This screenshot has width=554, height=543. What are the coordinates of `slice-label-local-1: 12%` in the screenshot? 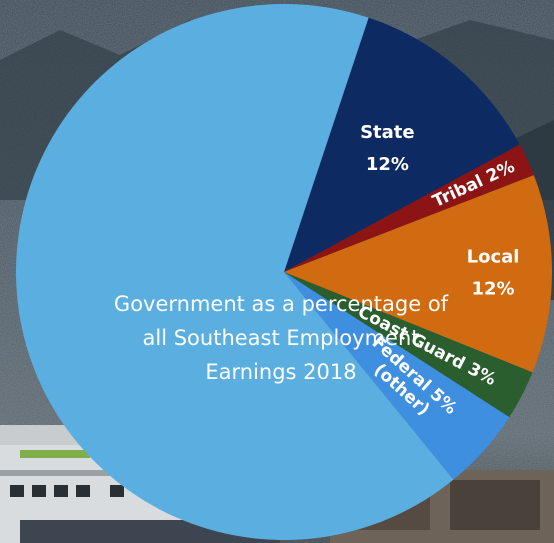 It's located at (492, 288).